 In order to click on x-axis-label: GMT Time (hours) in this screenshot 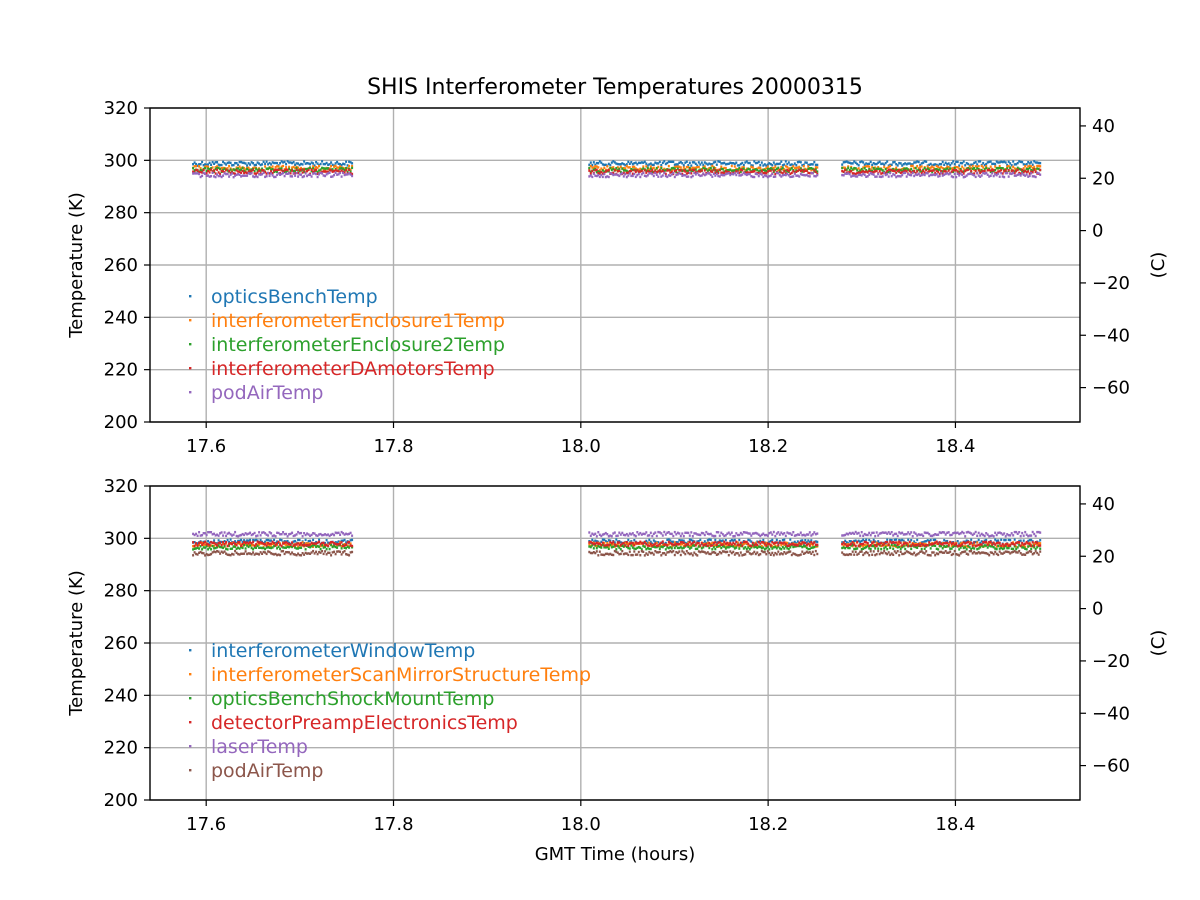, I will do `click(615, 854)`.